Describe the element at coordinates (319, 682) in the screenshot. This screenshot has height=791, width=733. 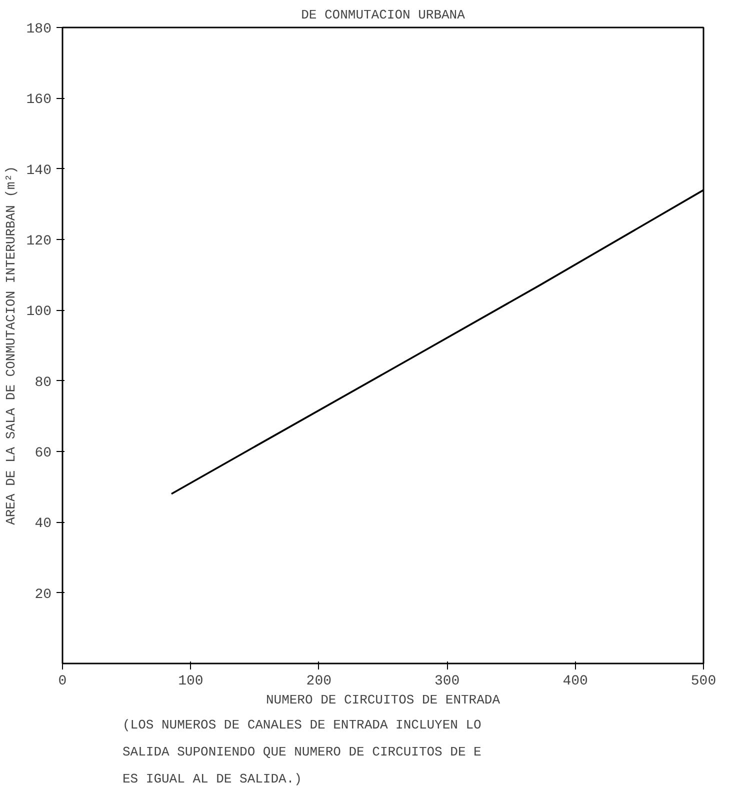
I see `x-tick-label: 200` at that location.